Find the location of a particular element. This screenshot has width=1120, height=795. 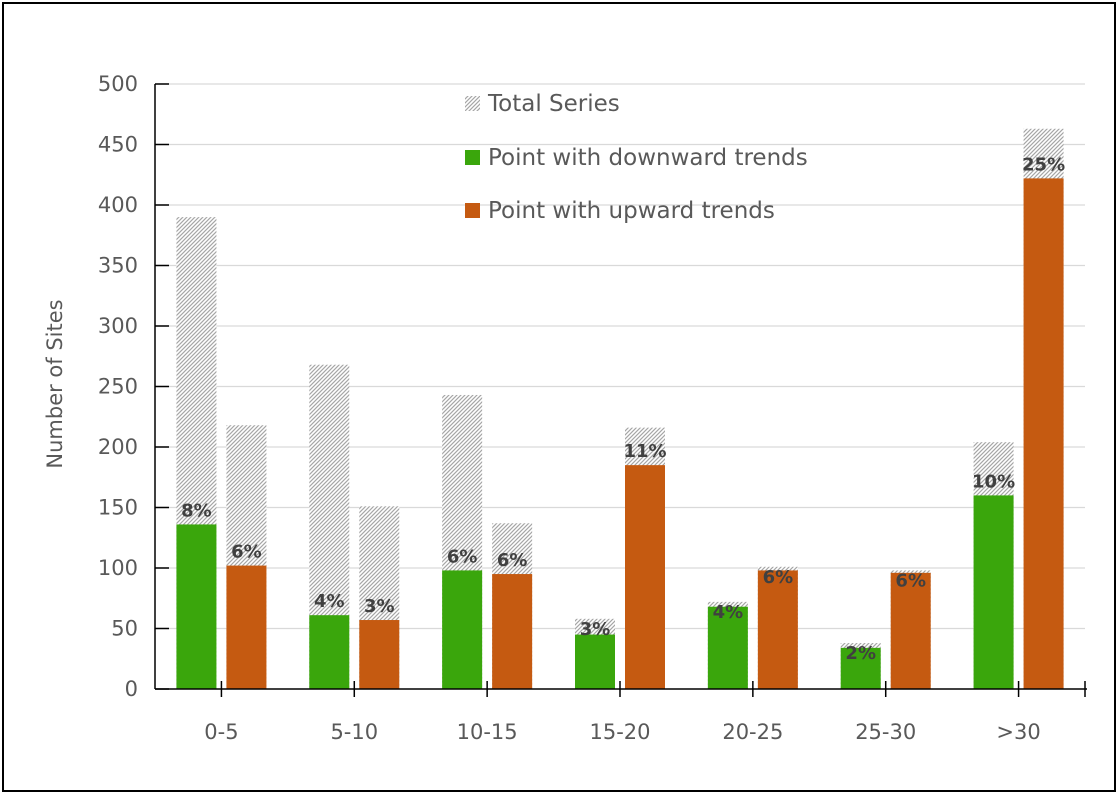

y-tick-label: 400 is located at coordinates (118, 205).